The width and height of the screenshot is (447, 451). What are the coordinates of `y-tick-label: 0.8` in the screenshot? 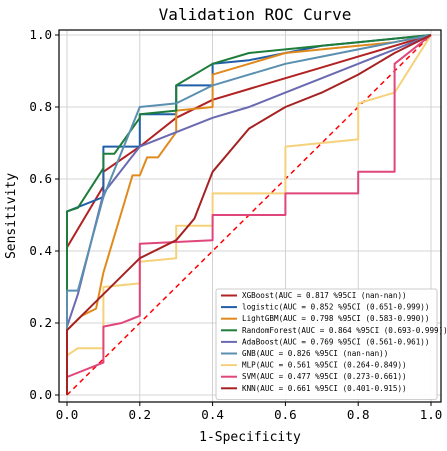 It's located at (40, 106).